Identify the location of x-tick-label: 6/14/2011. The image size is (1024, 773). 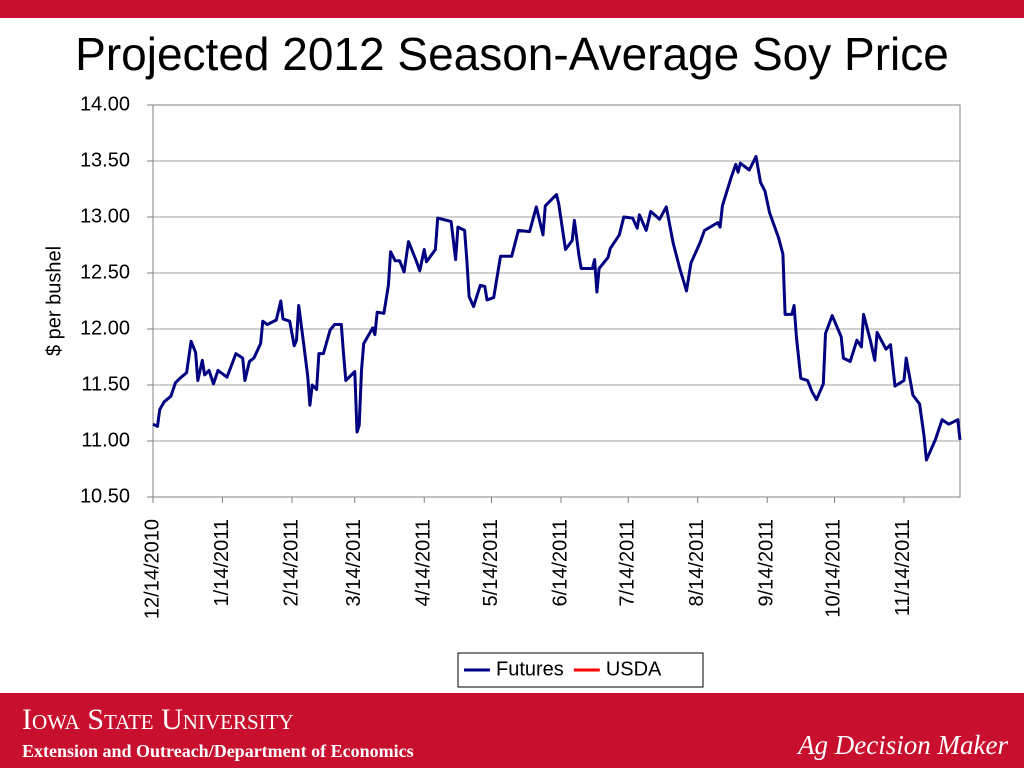
(560, 563).